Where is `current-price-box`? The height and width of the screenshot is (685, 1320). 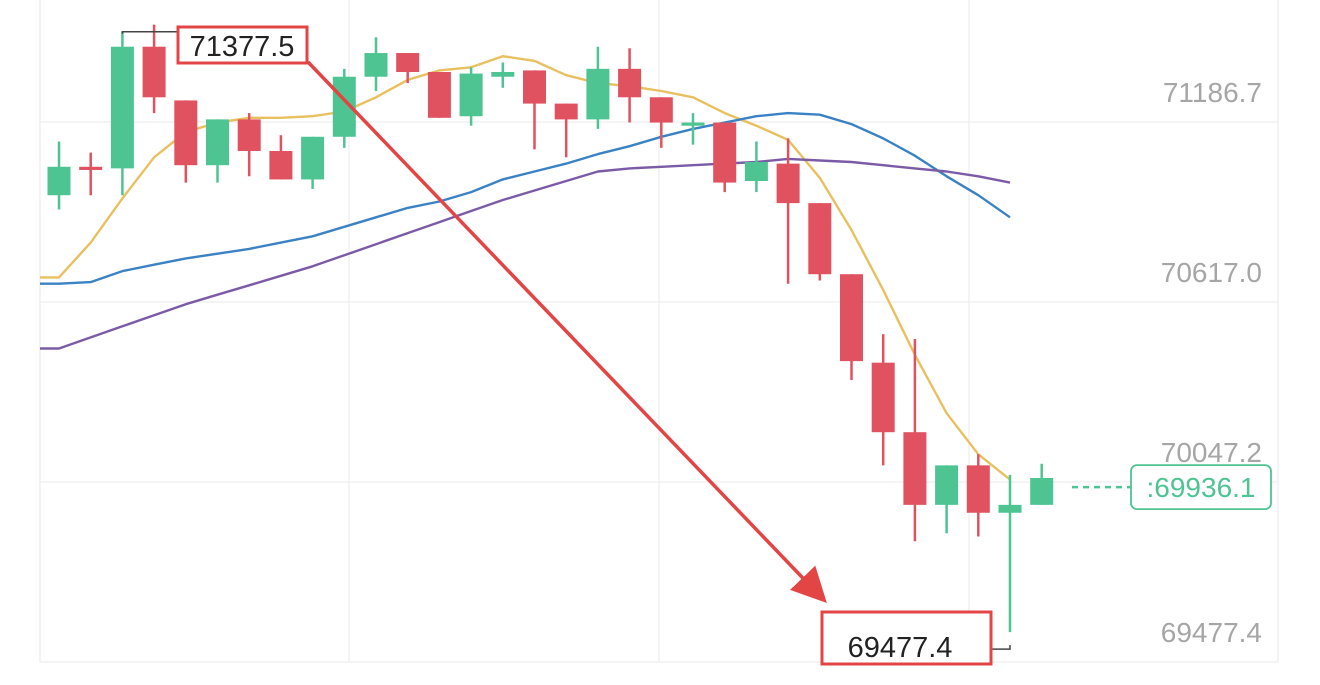 current-price-box is located at coordinates (1201, 487).